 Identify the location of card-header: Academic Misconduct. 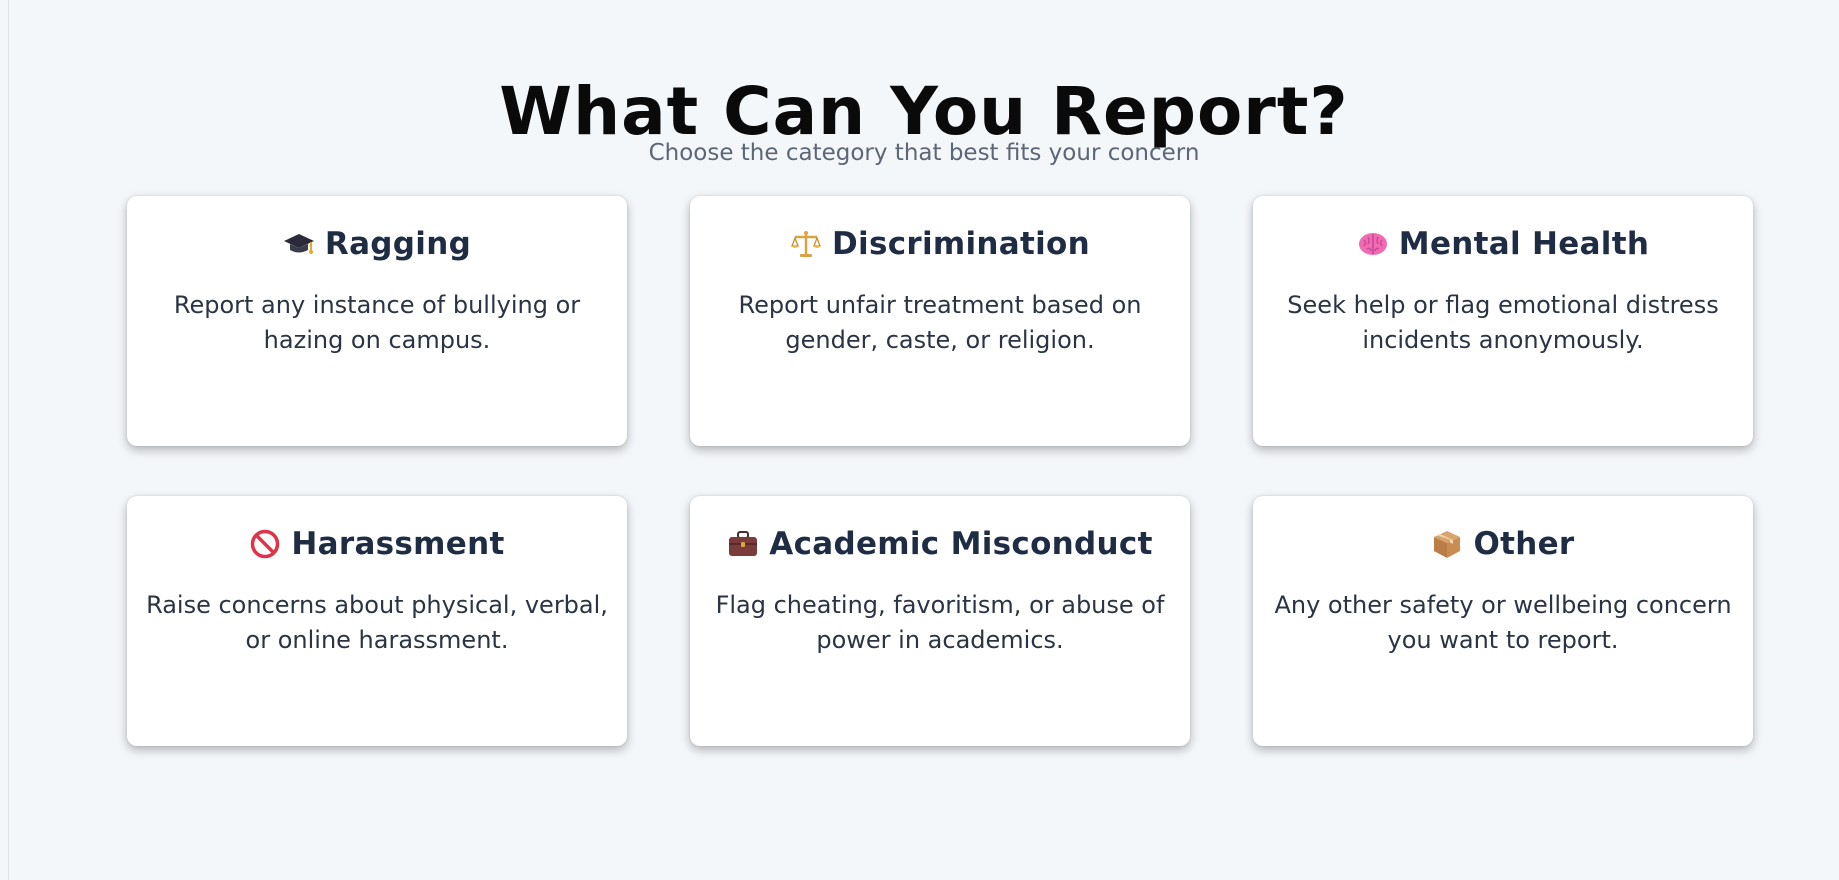
(940, 544).